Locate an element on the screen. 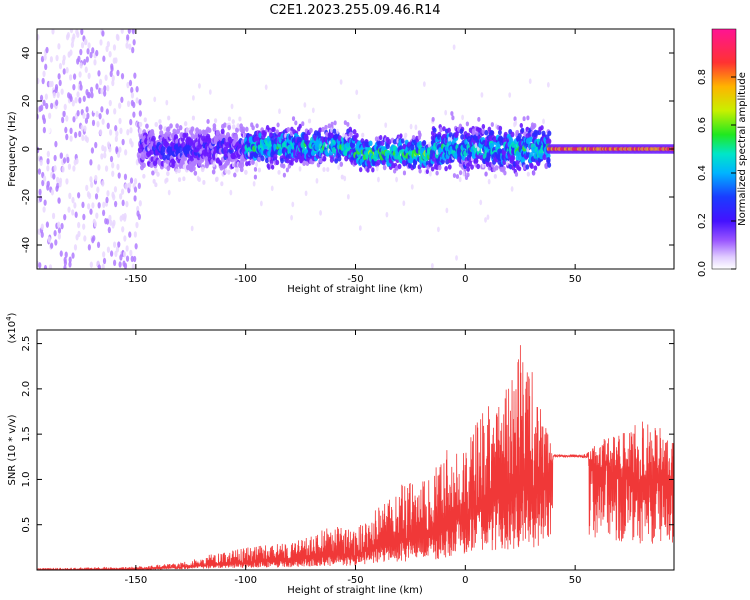  snr-y-axis-label: SNR (10 * v/v) is located at coordinates (12, 449).